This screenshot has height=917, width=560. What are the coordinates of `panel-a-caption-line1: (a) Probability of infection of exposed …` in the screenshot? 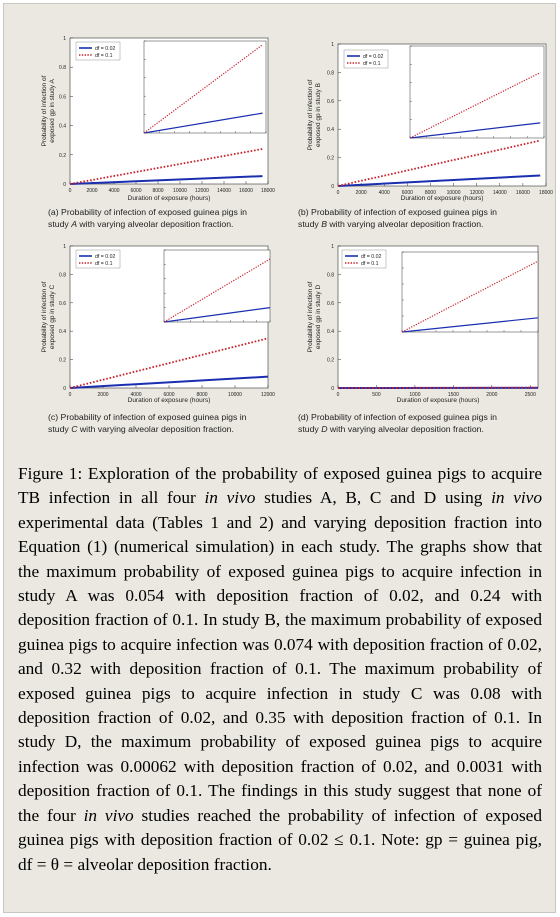 It's located at (147, 212).